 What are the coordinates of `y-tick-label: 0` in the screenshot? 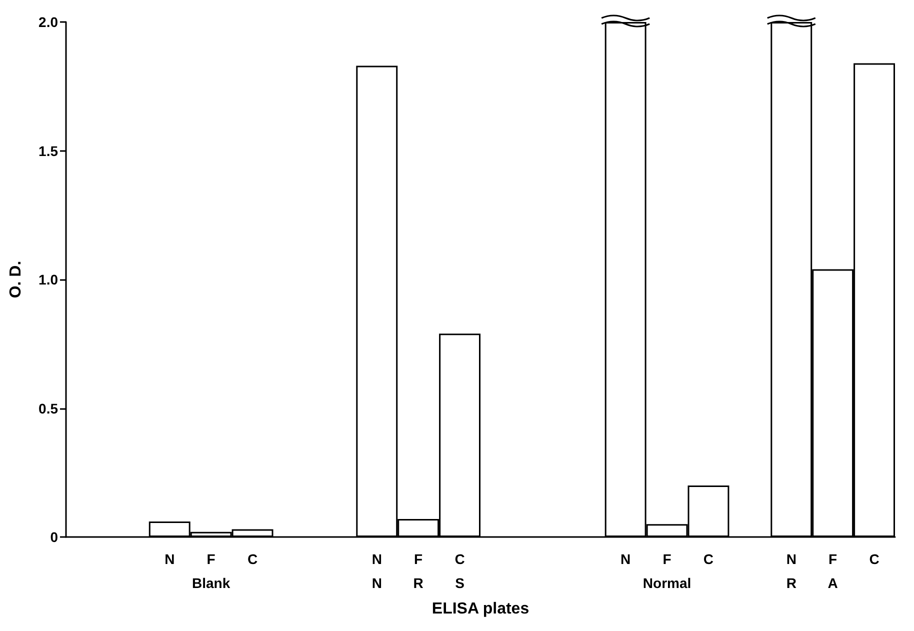 It's located at (54, 537).